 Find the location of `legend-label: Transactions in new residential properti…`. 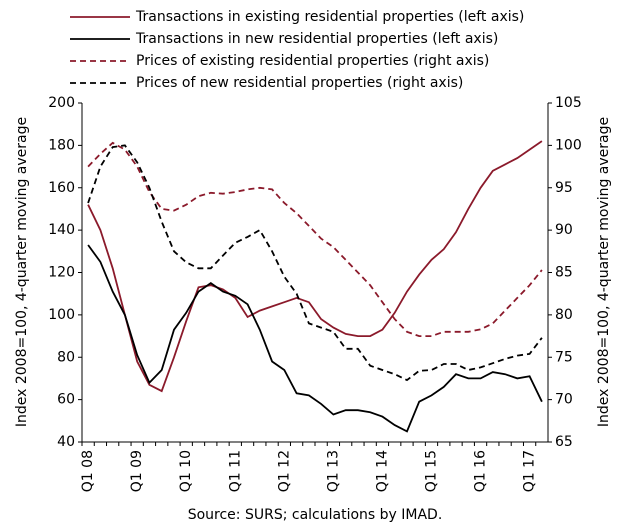

legend-label: Transactions in new residential properti… is located at coordinates (316, 39).